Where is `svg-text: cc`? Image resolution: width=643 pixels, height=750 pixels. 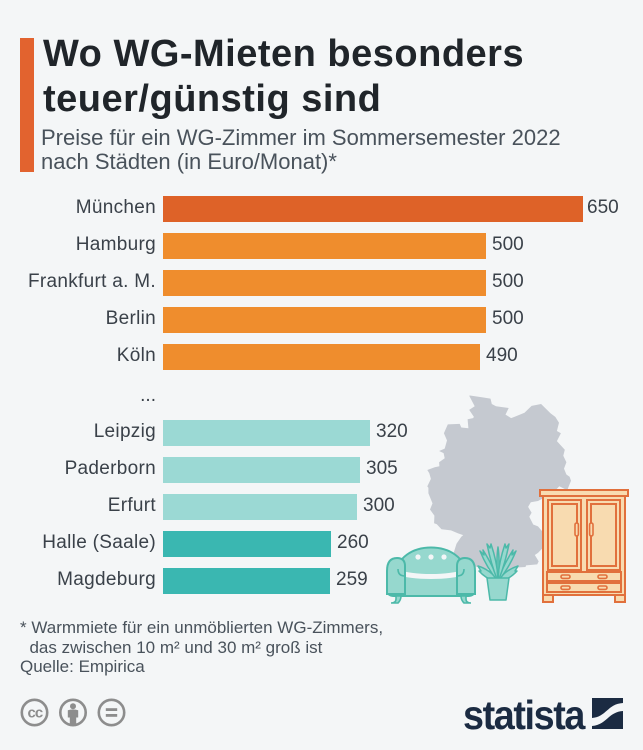
svg-text: cc is located at coordinates (35, 712).